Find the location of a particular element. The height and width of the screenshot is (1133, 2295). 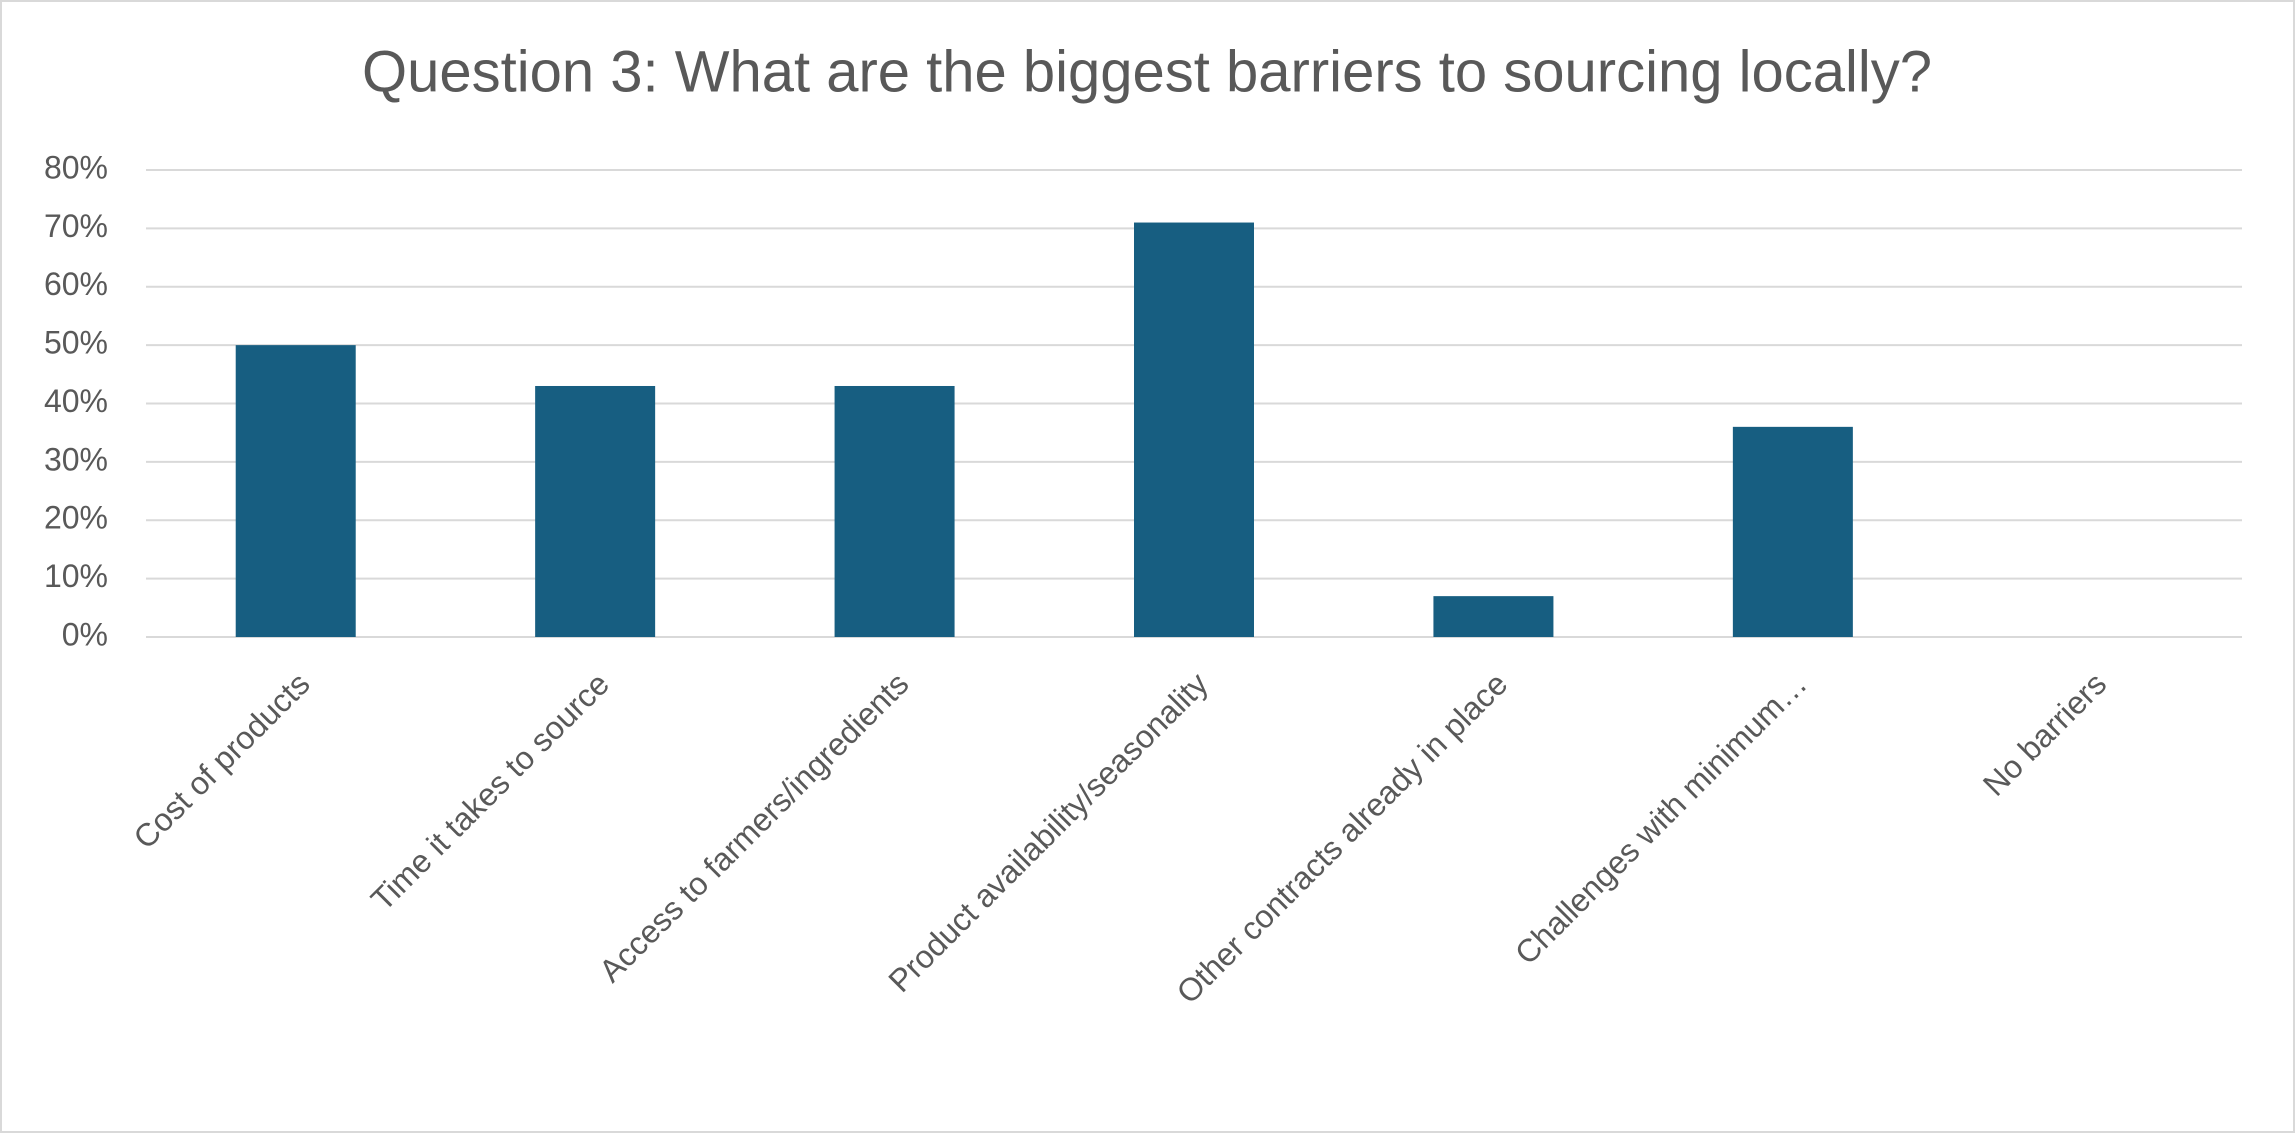

y-tick-label: 40% is located at coordinates (76, 401).